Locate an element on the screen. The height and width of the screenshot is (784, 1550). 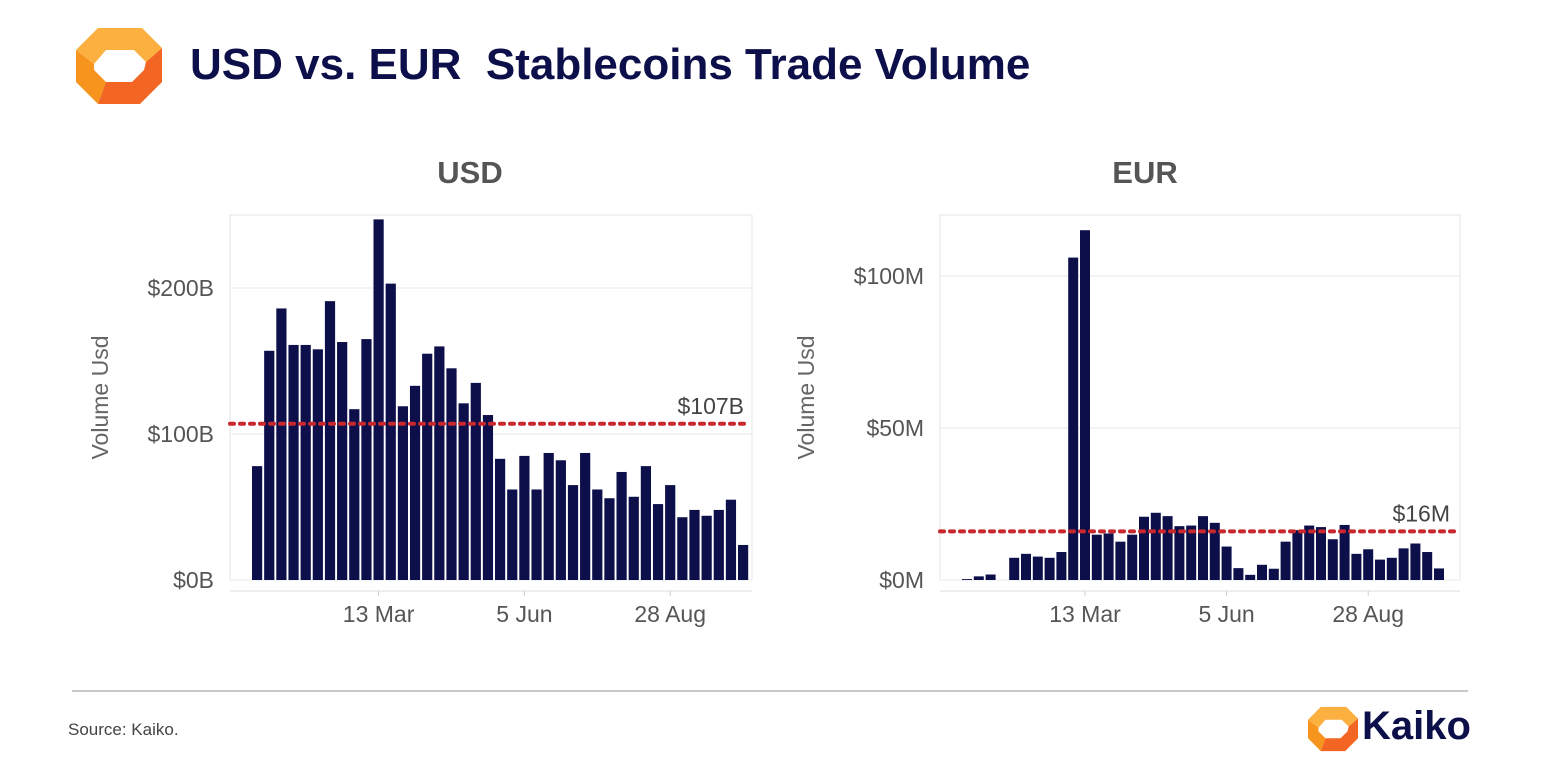
usd-xtick-label: 13 Mar is located at coordinates (379, 614).